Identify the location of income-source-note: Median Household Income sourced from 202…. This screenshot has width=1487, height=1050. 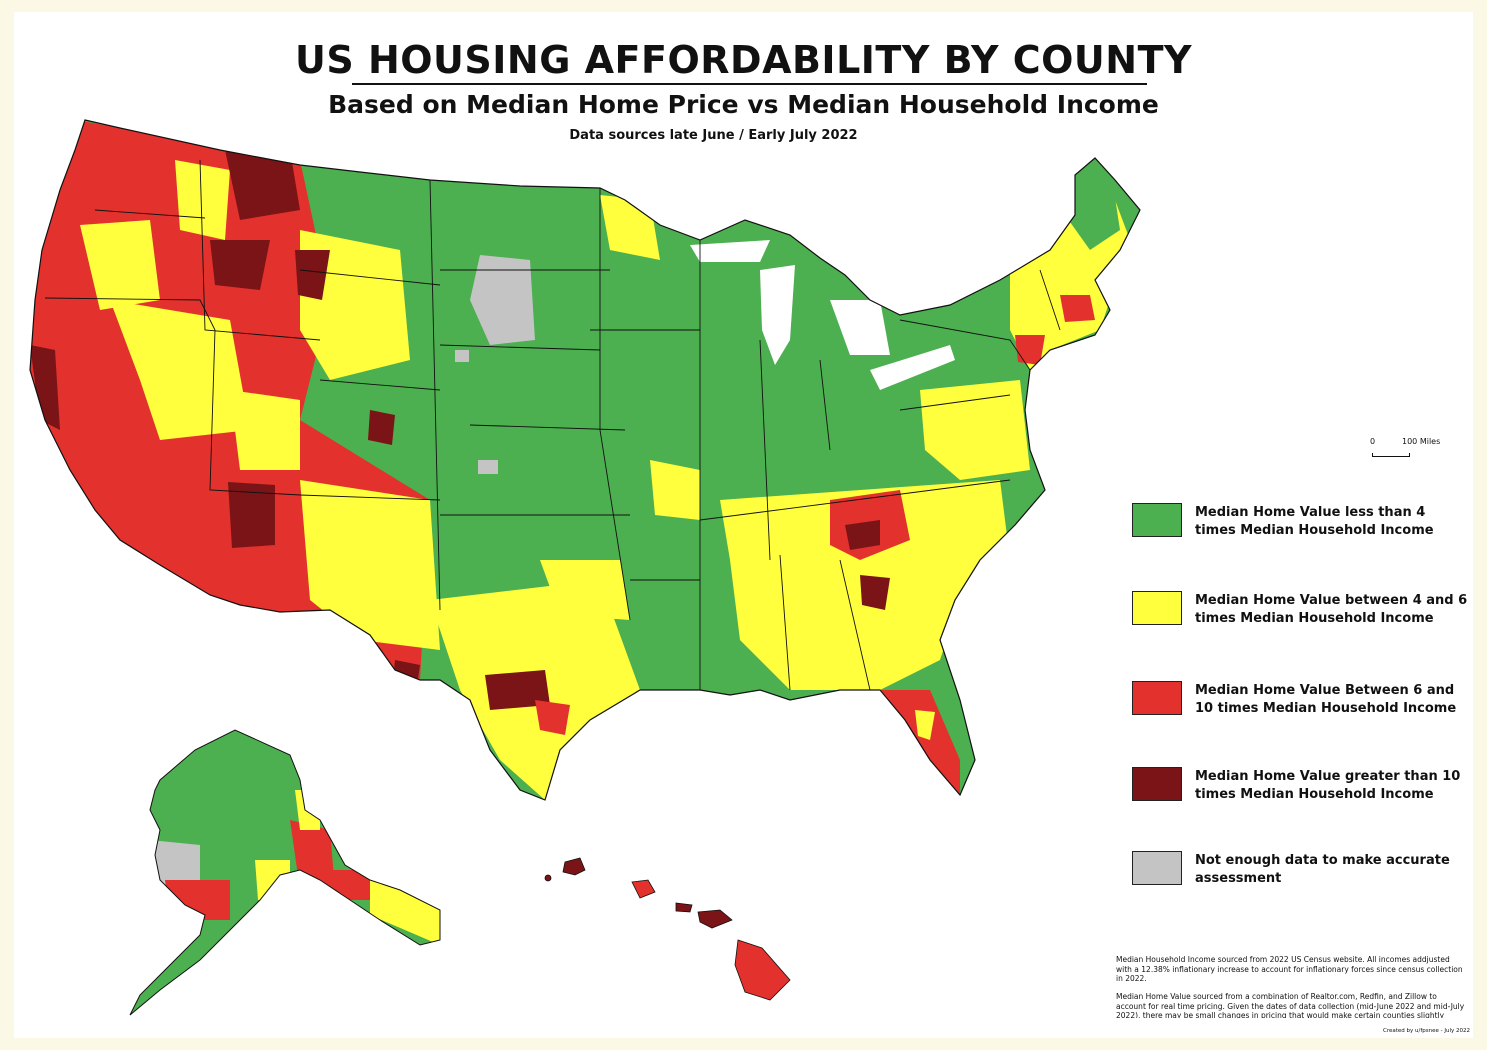
(1289, 969).